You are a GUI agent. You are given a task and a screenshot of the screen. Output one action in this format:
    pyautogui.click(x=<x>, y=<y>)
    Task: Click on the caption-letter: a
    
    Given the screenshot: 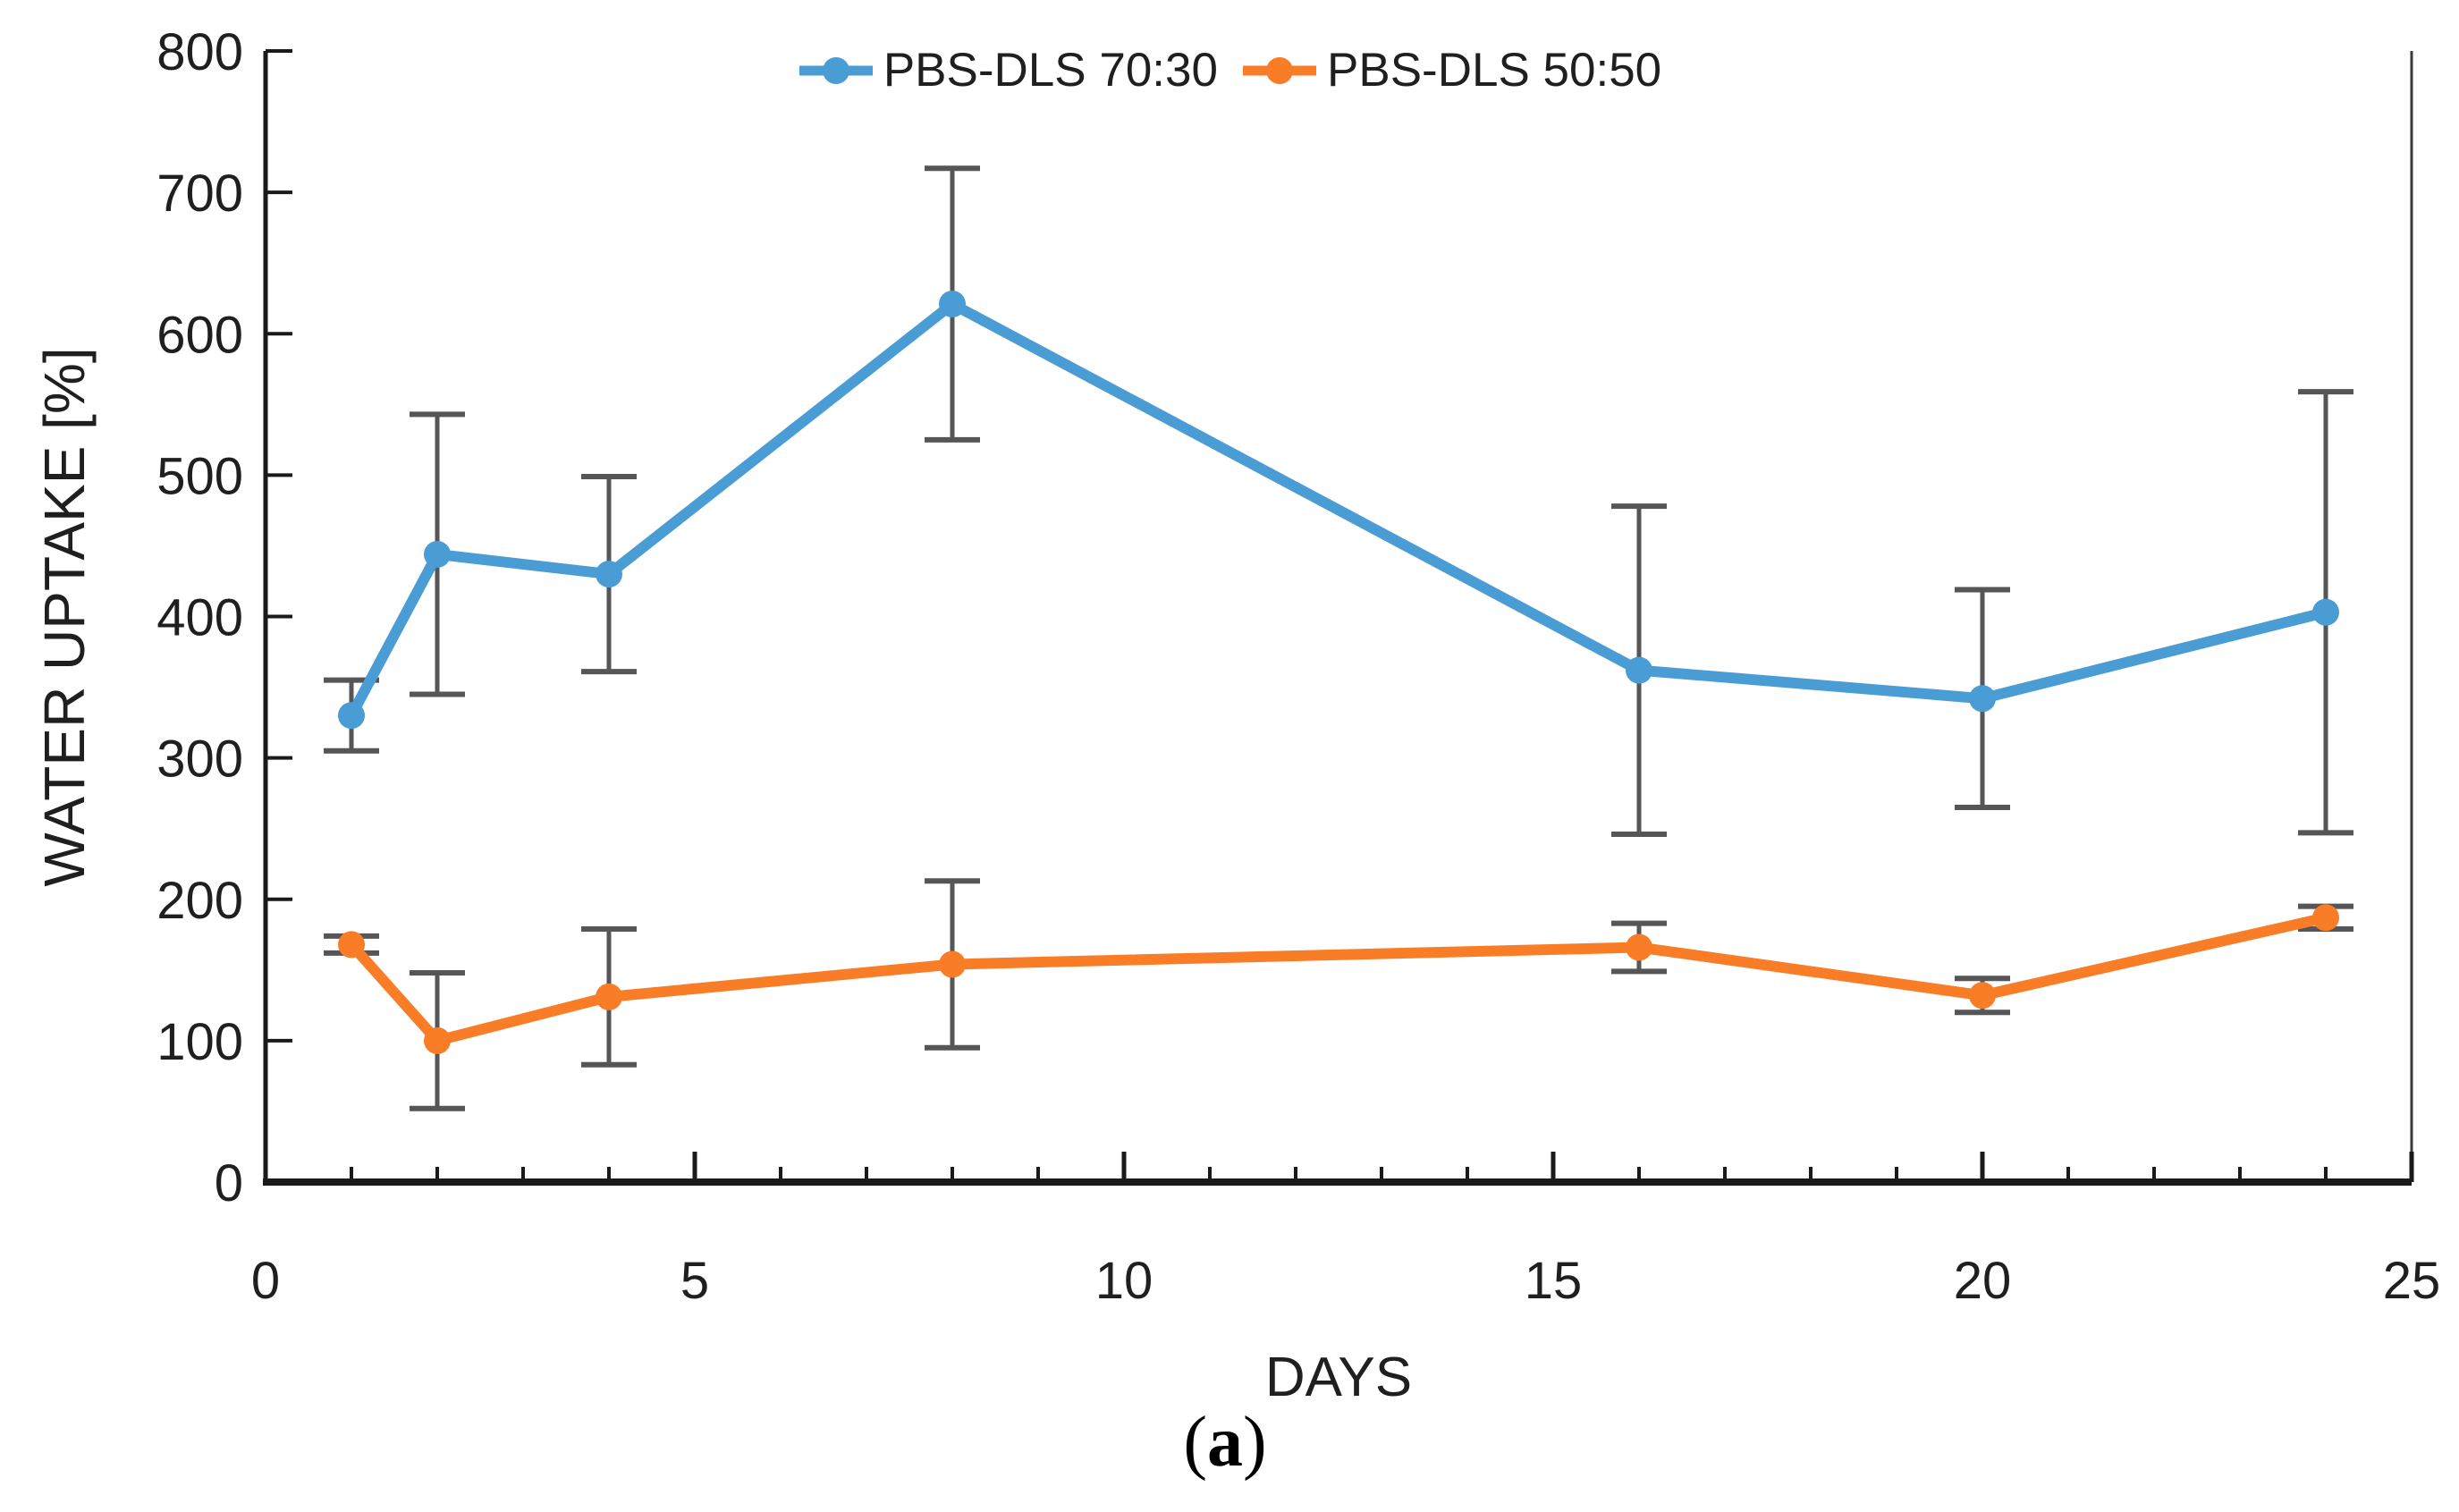 What is the action you would take?
    pyautogui.click(x=1225, y=1443)
    